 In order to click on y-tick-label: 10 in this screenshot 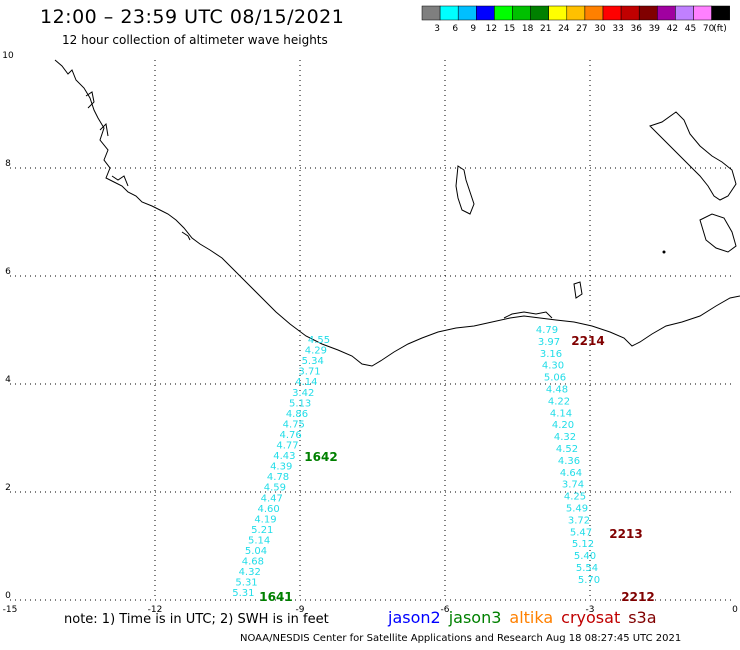, I will do `click(8, 56)`.